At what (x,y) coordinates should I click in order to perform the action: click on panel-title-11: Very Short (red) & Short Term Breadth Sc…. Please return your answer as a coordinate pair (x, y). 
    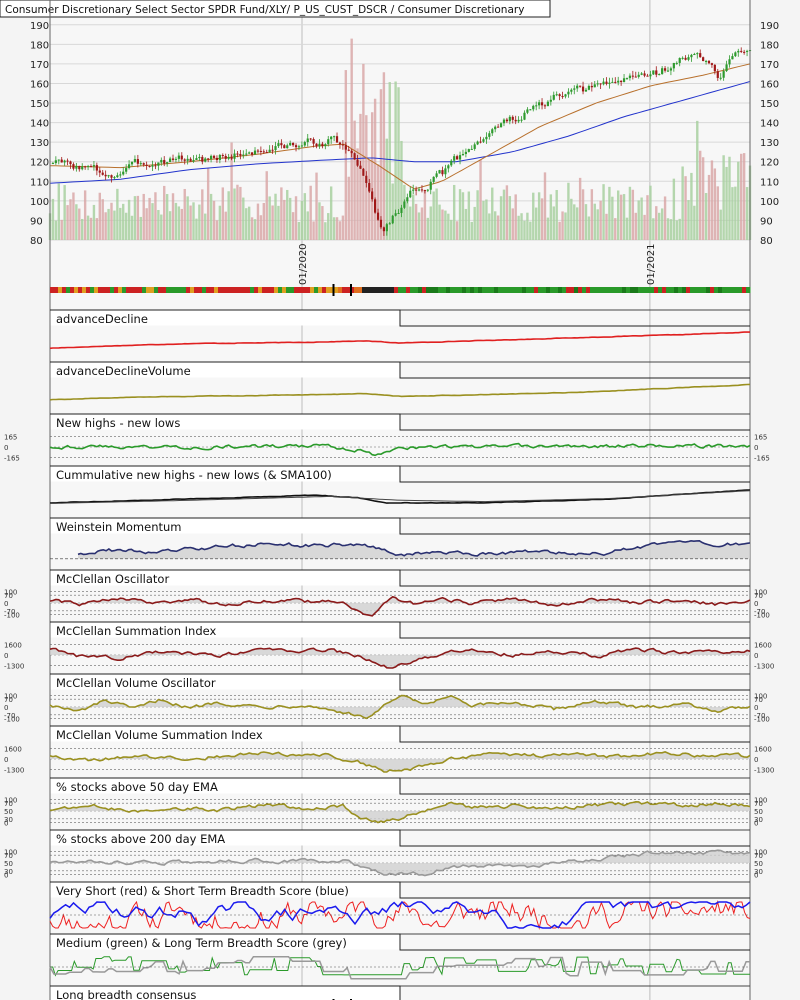
    Looking at the image, I should click on (202, 891).